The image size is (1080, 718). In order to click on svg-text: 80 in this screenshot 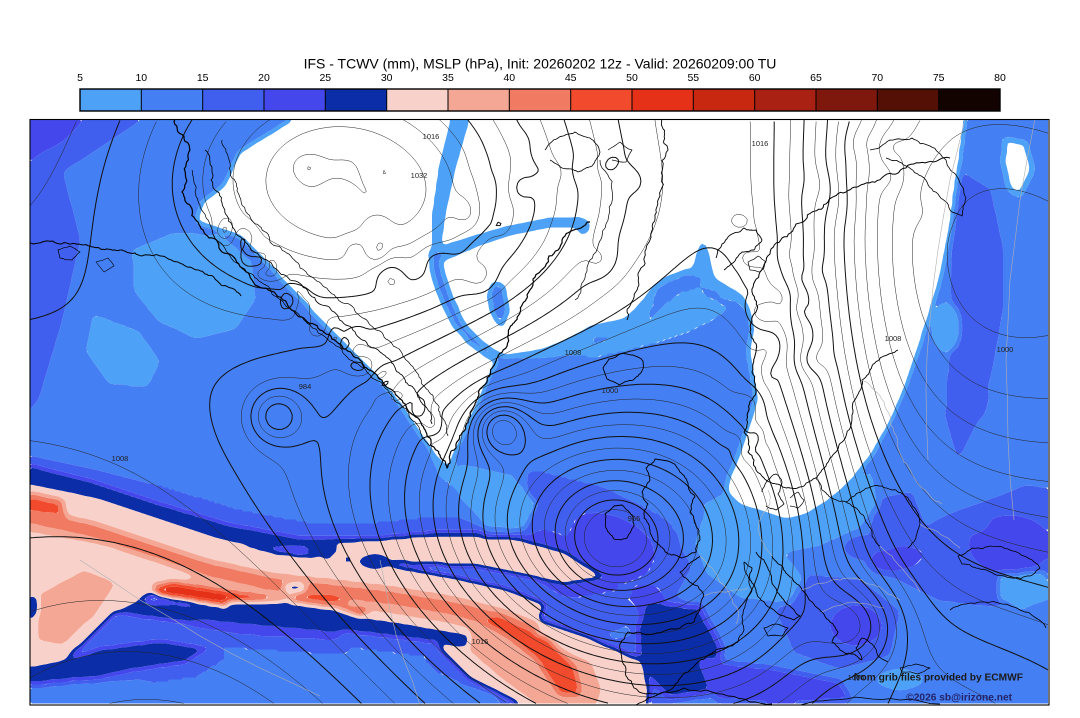, I will do `click(1000, 78)`.